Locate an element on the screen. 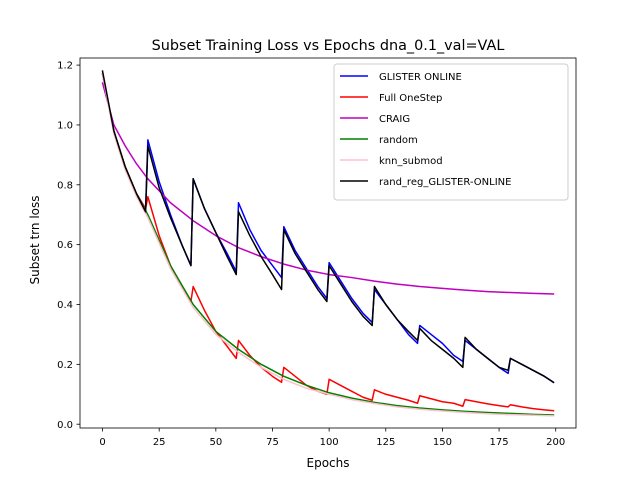  x-tick-label: 200 is located at coordinates (555, 442).